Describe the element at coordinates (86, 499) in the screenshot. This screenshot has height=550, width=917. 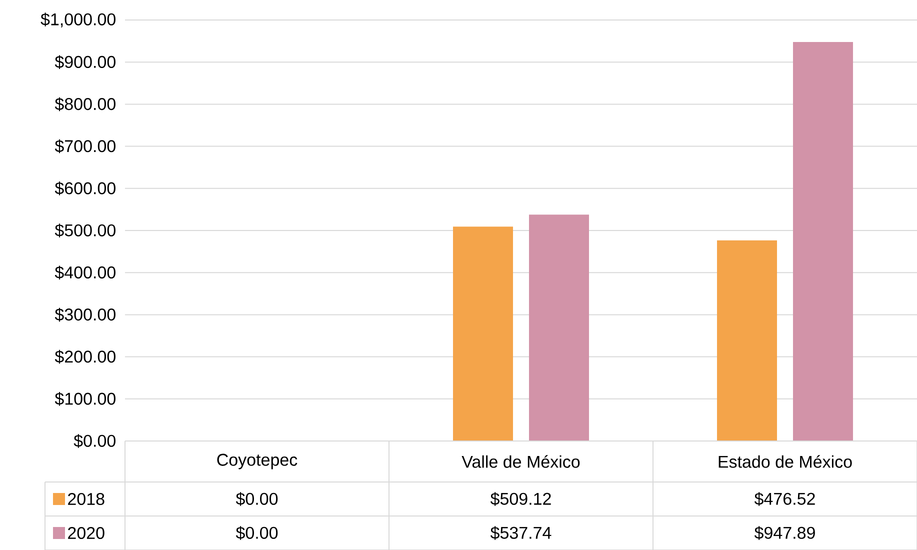
I see `legend-label: 2018` at that location.